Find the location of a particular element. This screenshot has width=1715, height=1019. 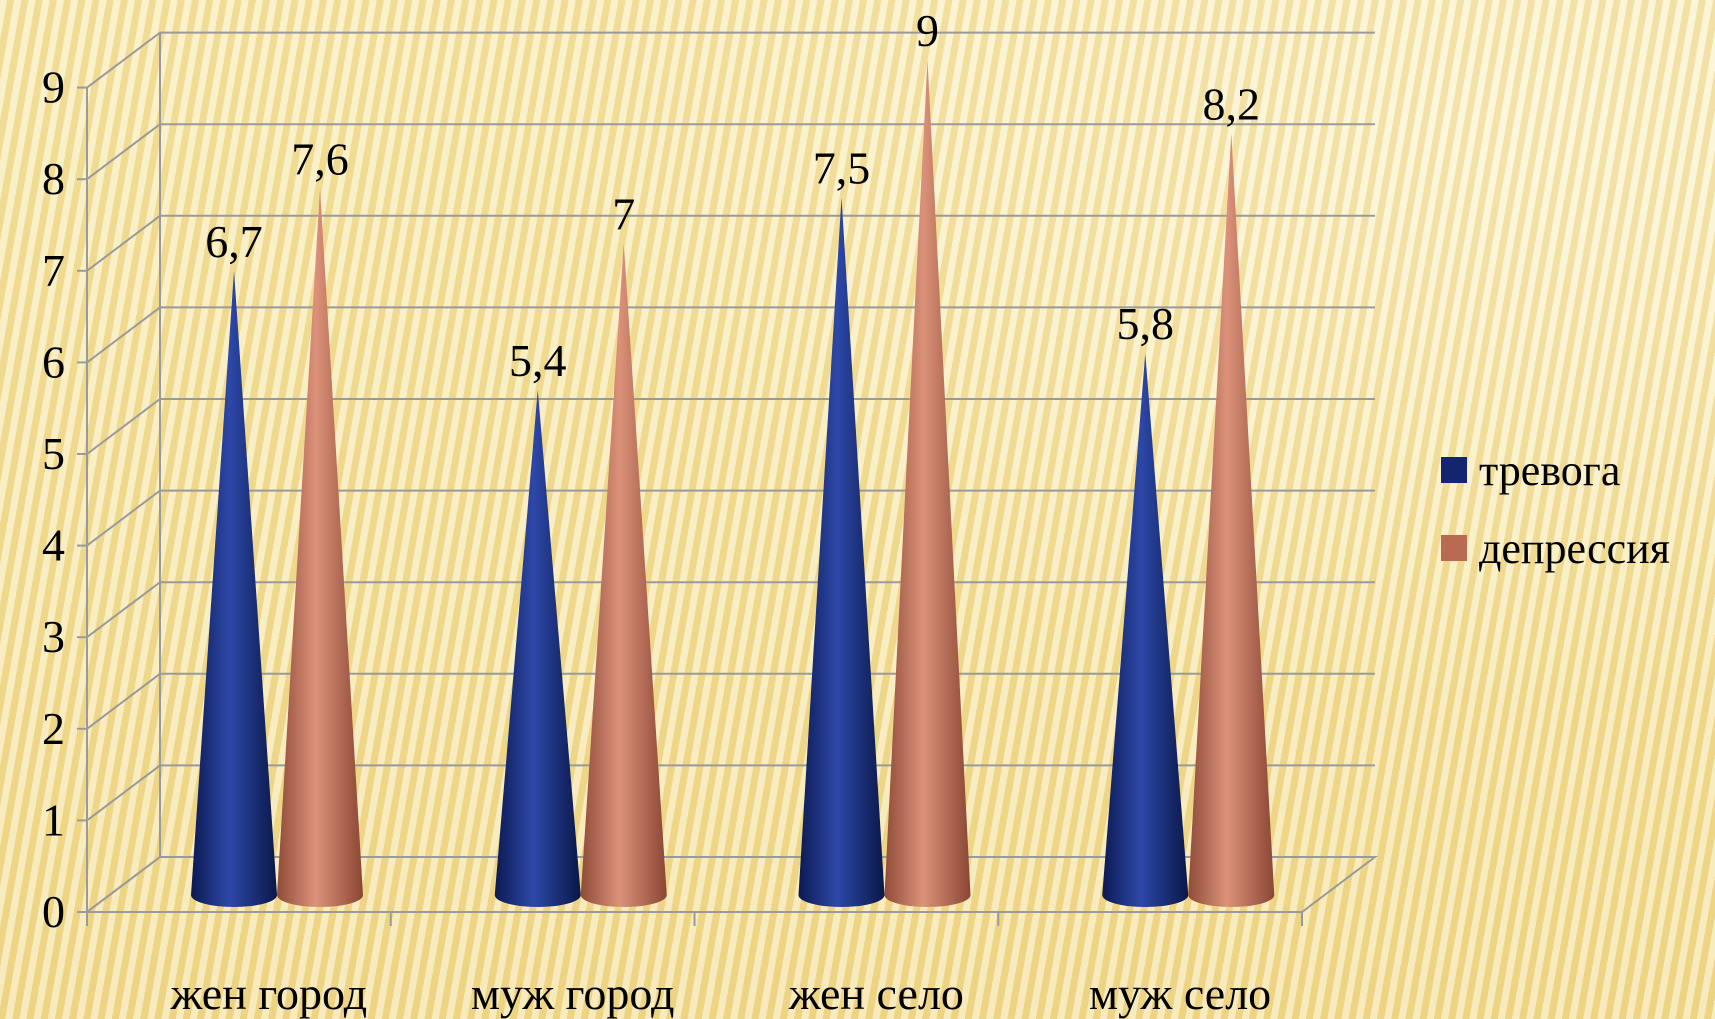

y-axis-ticks: 0 1 2 3 4 5 6 7 8 9 is located at coordinates (53, 499).